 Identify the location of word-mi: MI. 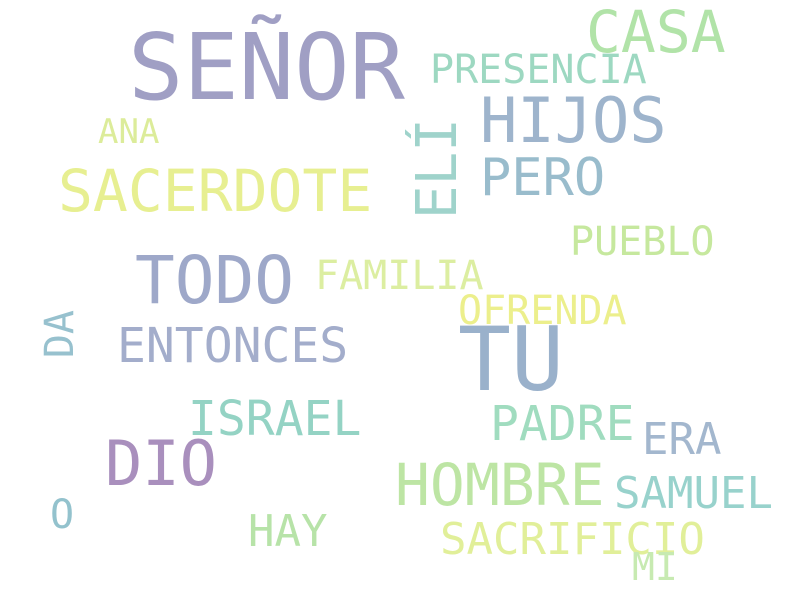
(655, 567).